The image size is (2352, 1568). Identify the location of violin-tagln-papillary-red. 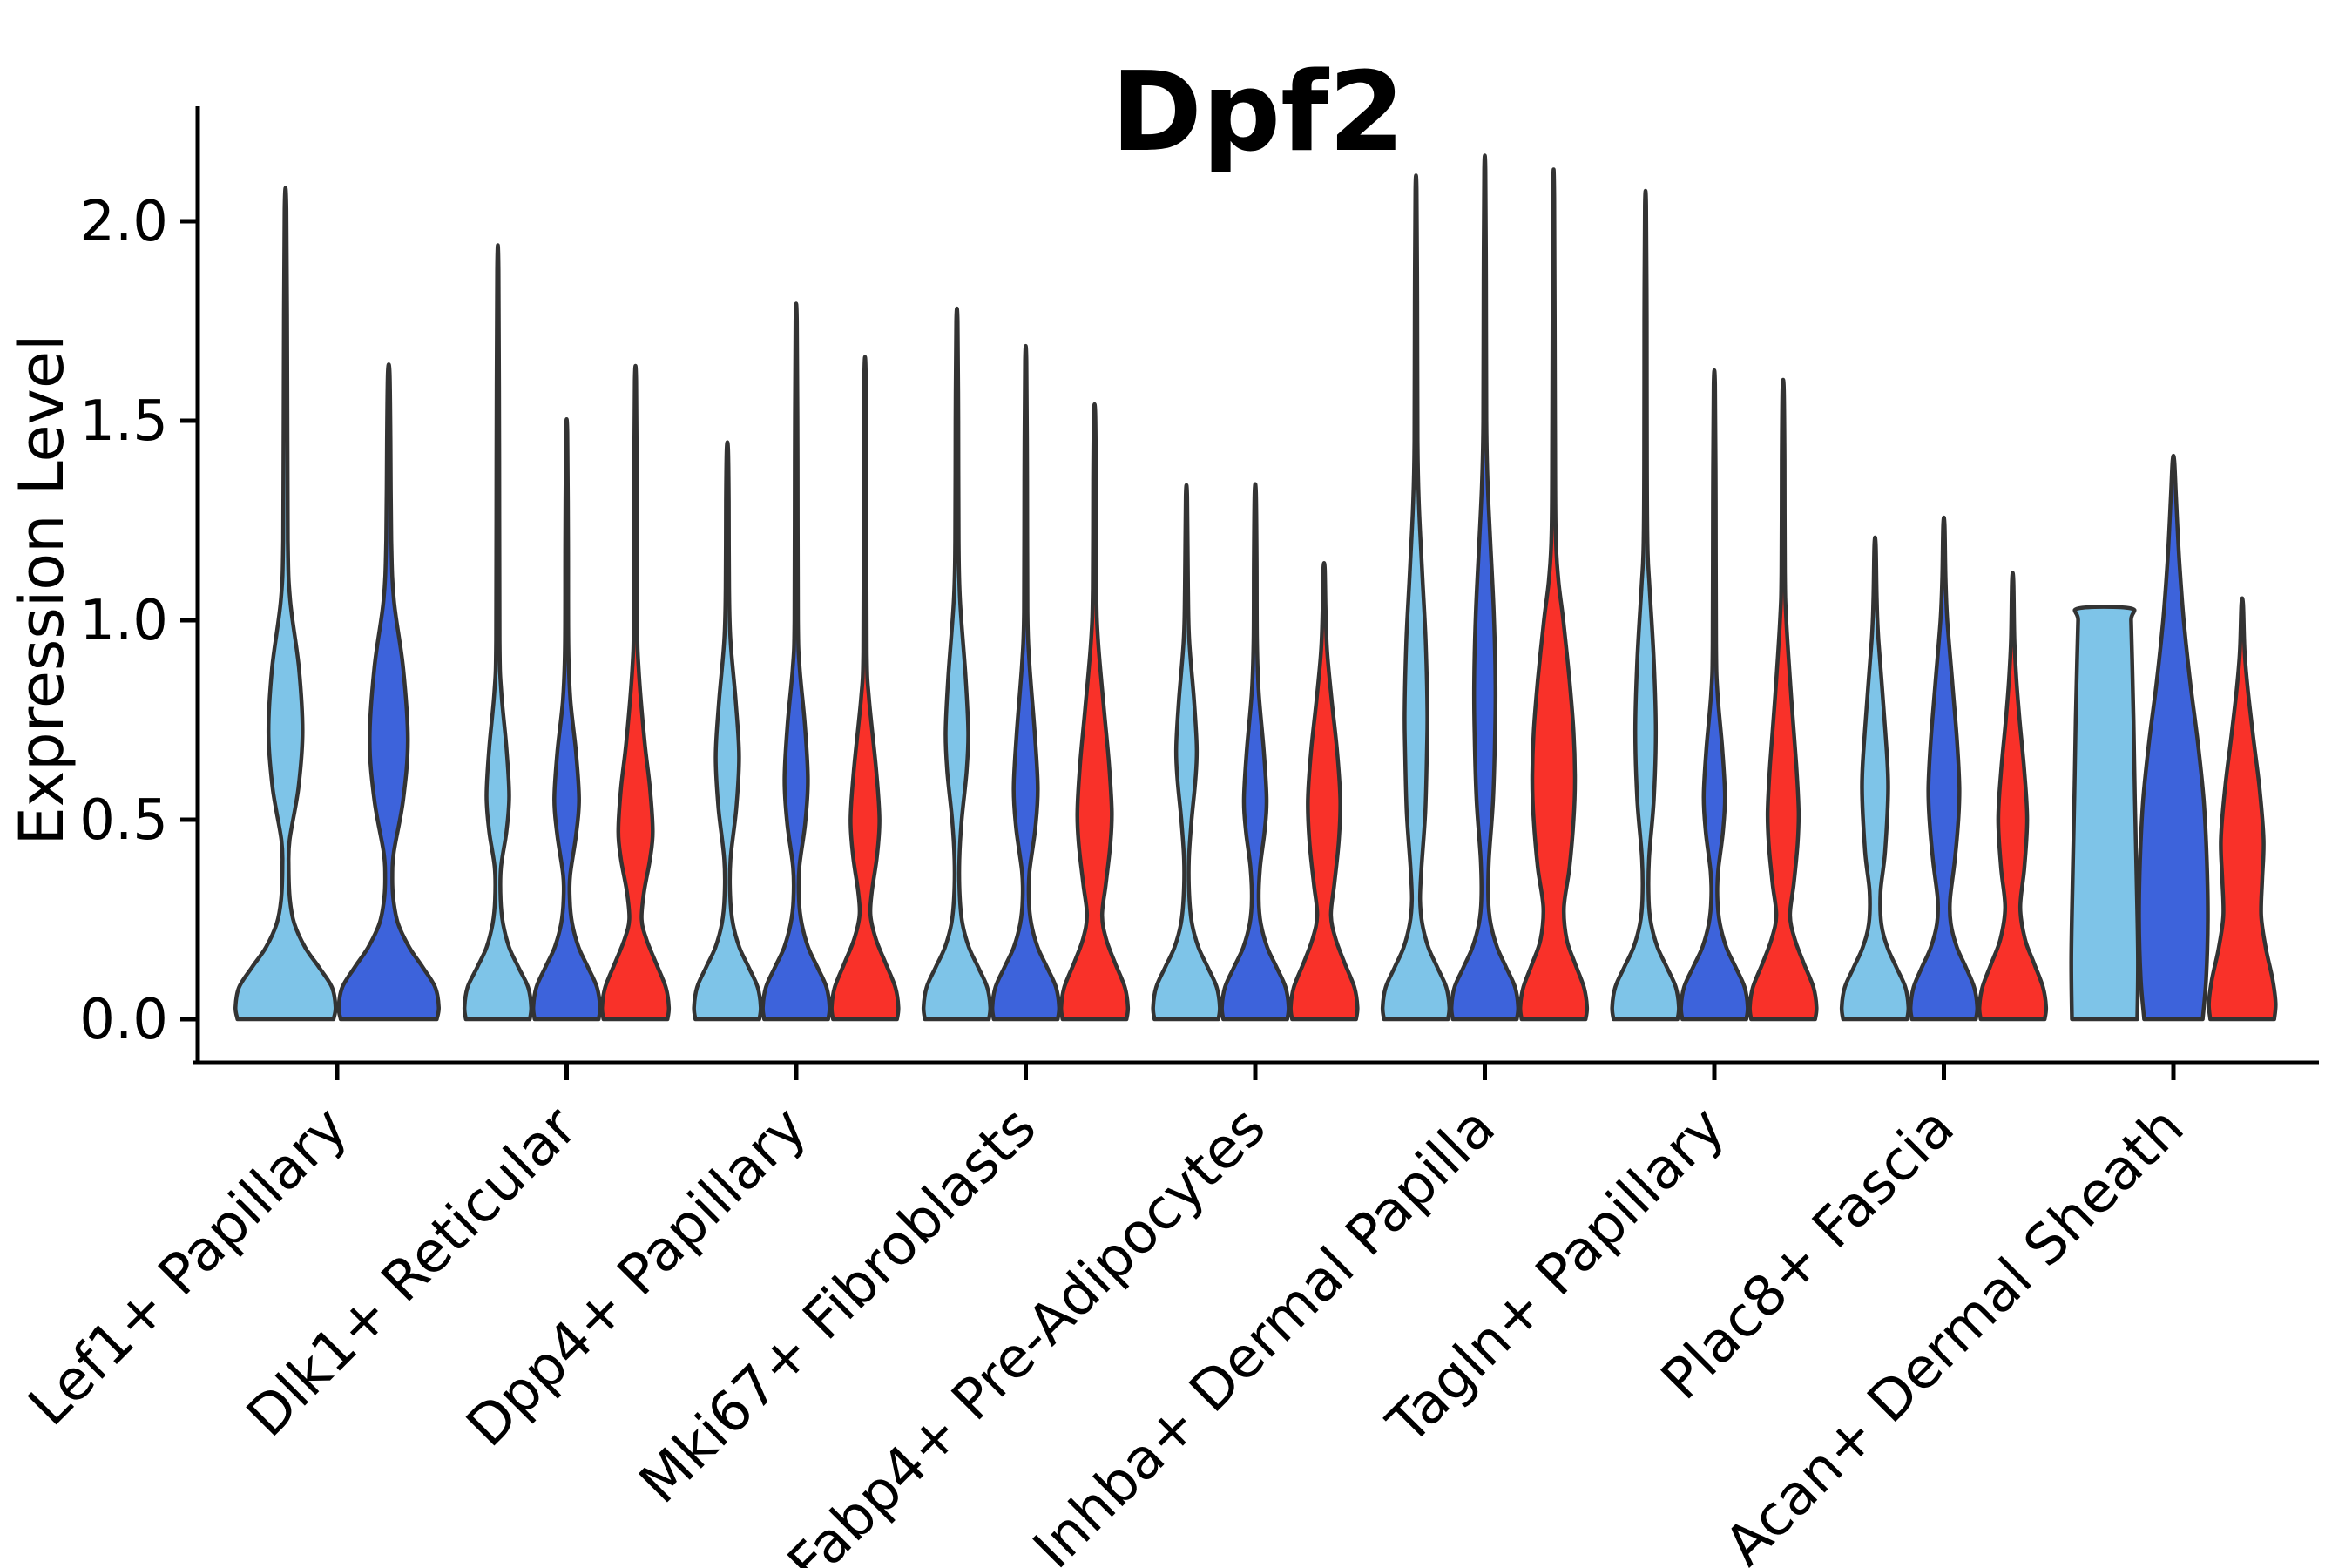
(1783, 699).